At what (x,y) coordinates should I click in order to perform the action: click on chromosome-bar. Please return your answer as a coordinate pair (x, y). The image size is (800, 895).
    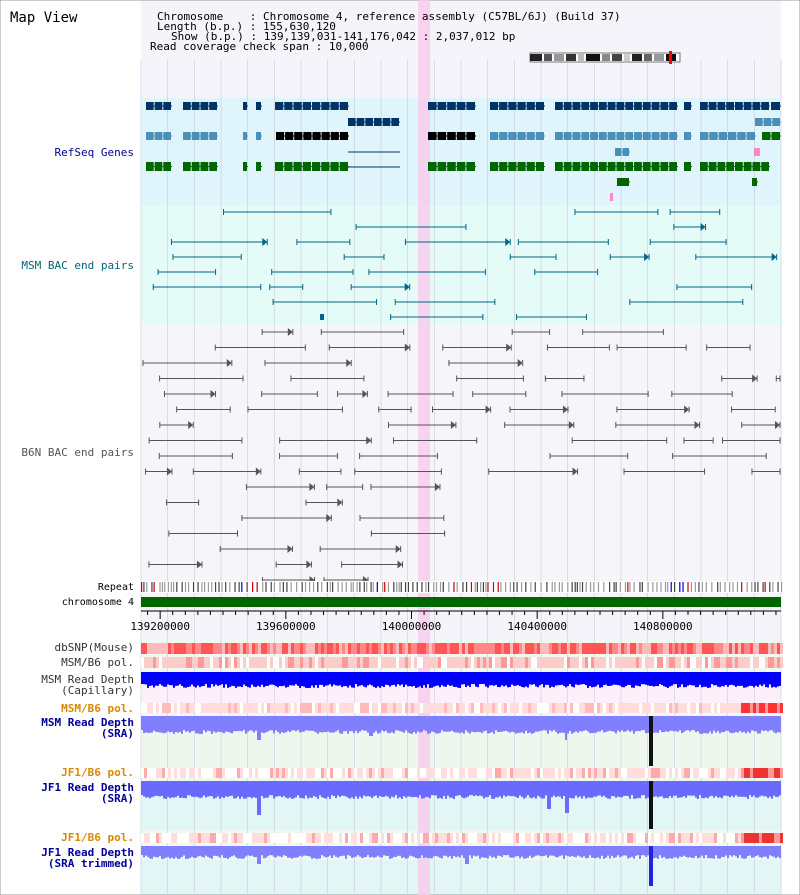
    Looking at the image, I should click on (461, 602).